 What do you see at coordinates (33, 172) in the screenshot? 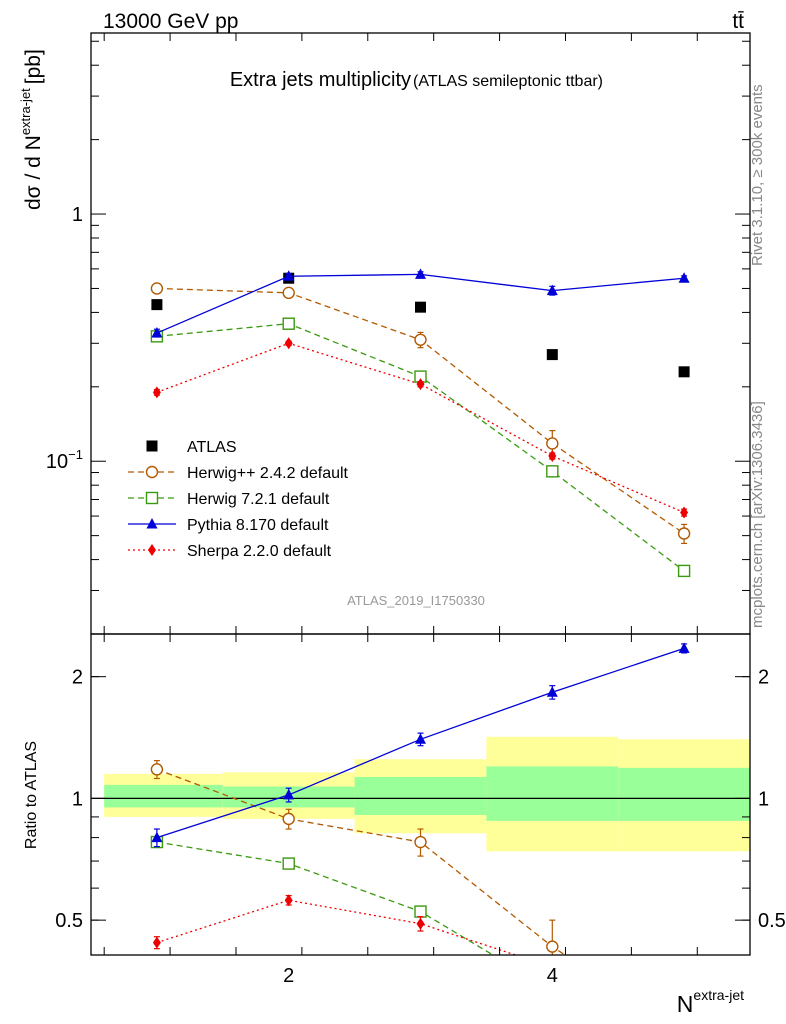
I see `ylabel-main: dσ / d N` at bounding box center [33, 172].